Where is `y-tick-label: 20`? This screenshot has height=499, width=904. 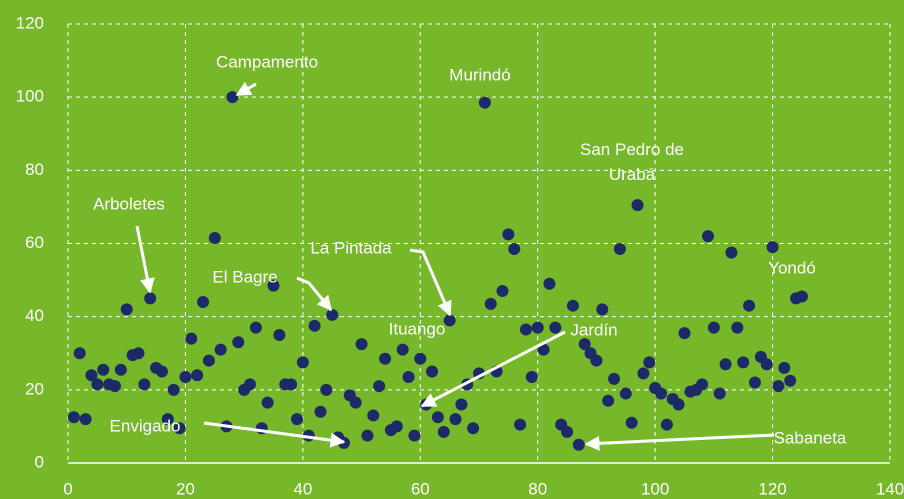
y-tick-label: 20 is located at coordinates (34, 388).